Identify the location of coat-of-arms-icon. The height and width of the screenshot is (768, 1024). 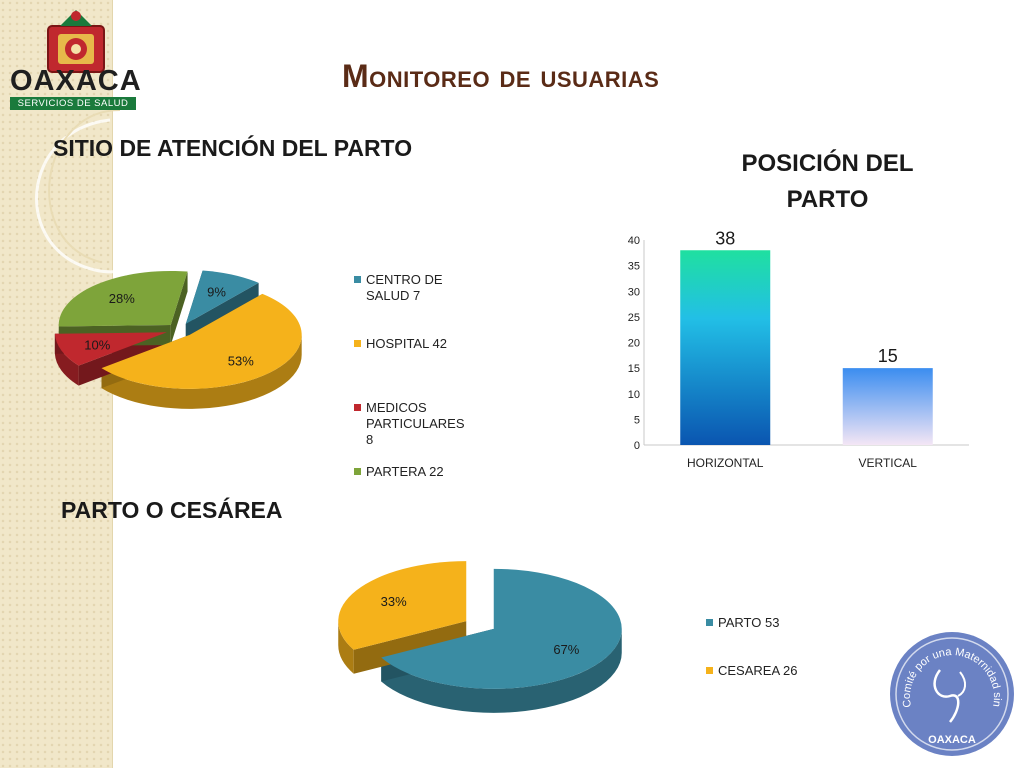
(76, 41).